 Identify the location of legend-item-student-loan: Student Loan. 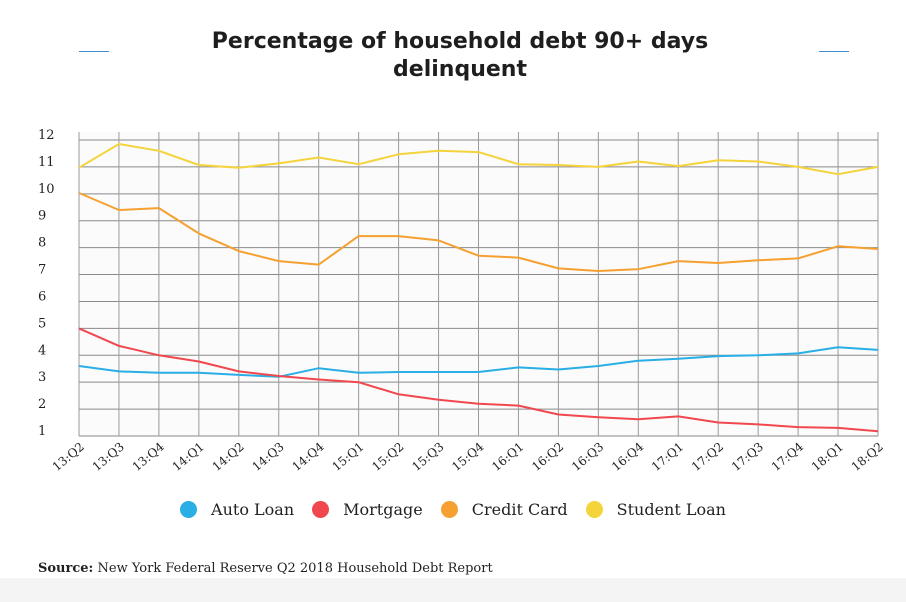
(655, 509).